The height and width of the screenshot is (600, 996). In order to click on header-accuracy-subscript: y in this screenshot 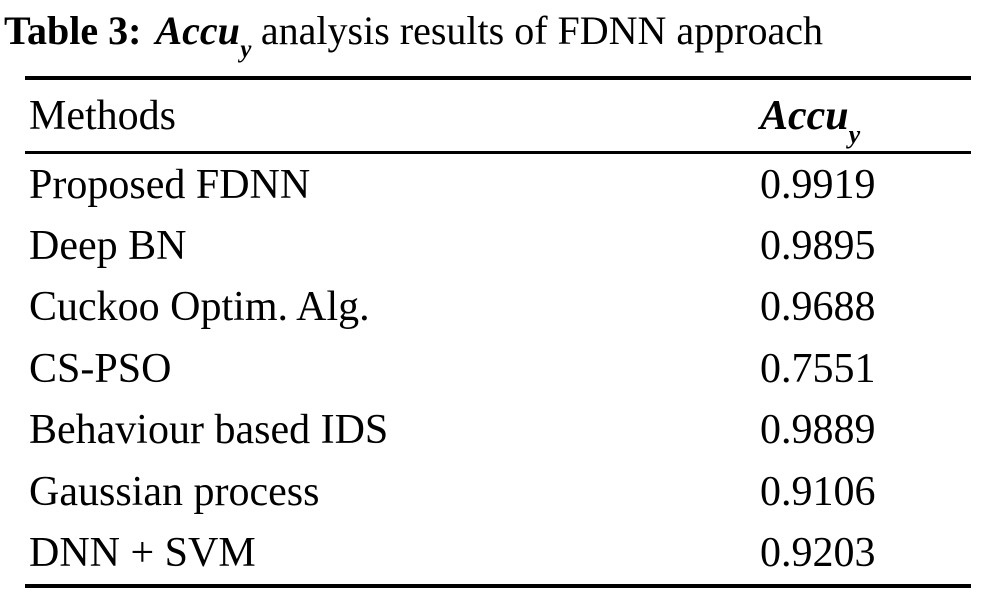, I will do `click(854, 134)`.